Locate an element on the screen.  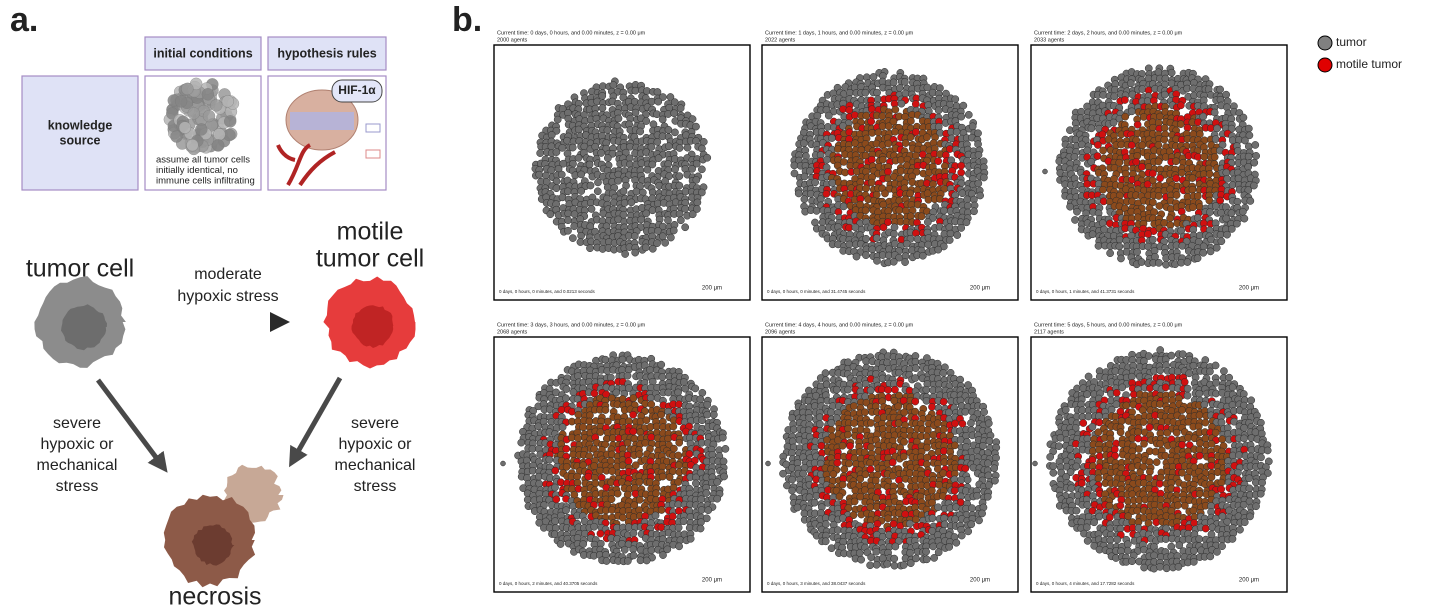
hypoxia-band is located at coordinates (322, 121).